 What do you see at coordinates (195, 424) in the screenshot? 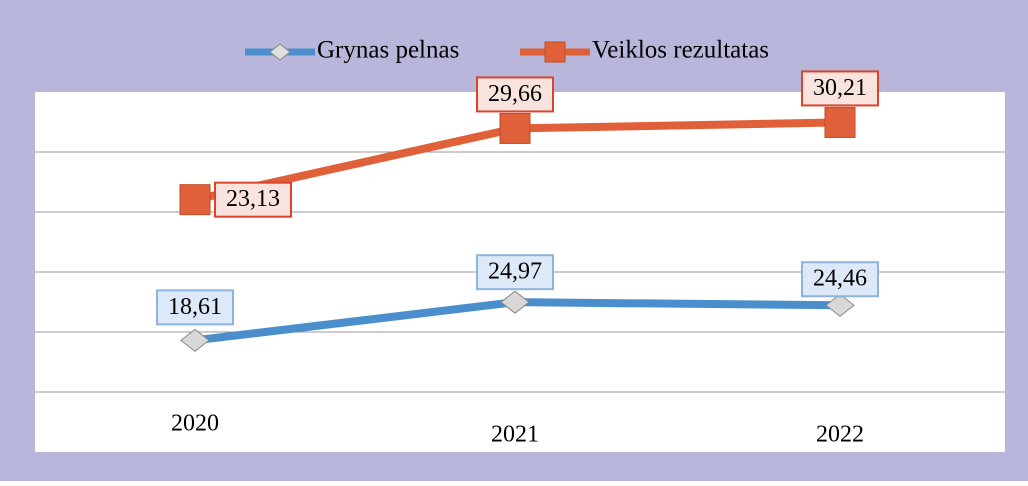
I see `x-tick-label: 2020` at bounding box center [195, 424].